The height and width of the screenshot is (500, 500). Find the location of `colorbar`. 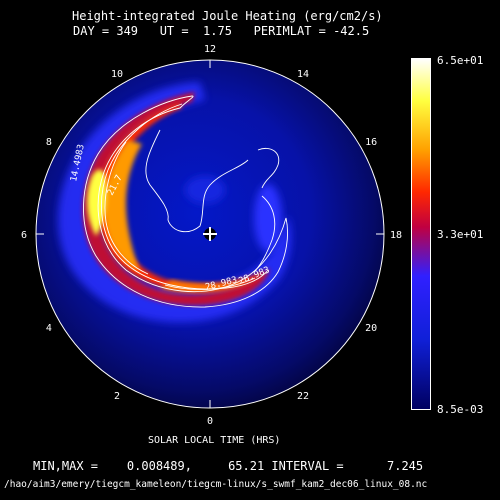

colorbar is located at coordinates (421, 234).